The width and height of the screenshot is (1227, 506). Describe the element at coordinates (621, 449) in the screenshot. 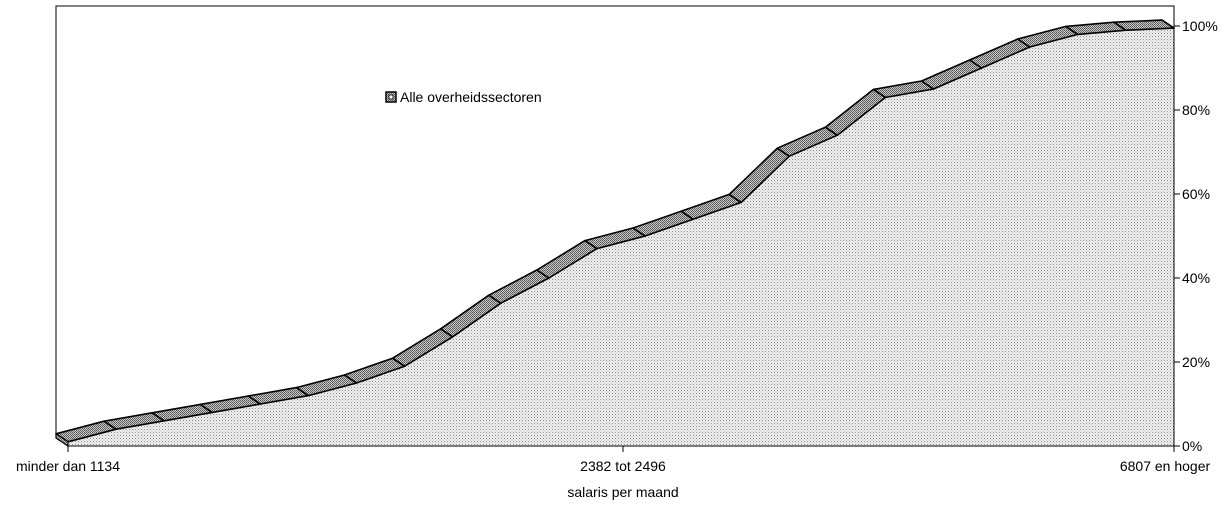

I see `x-axis-ticks` at that location.